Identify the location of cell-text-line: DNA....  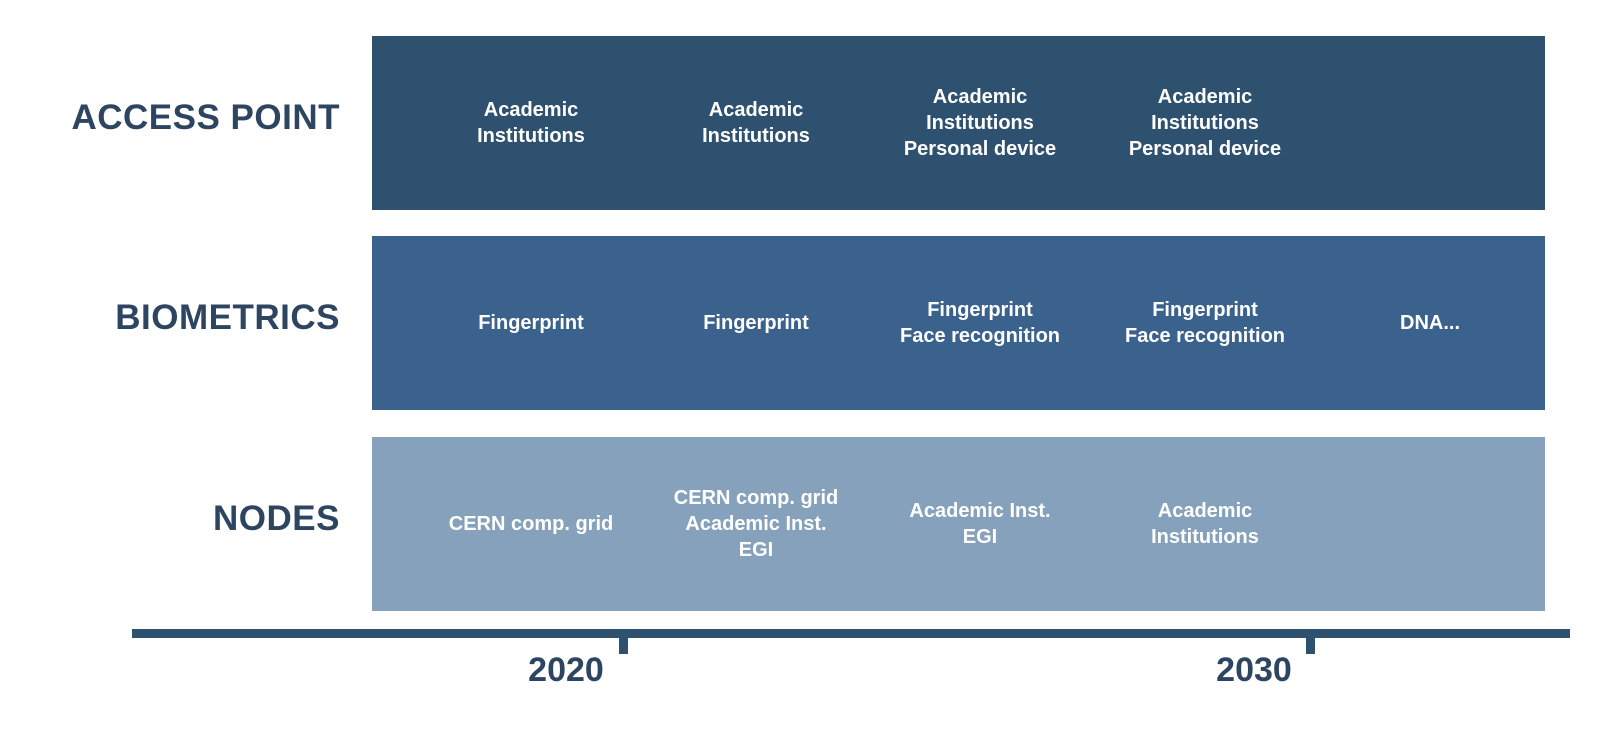
(1430, 323).